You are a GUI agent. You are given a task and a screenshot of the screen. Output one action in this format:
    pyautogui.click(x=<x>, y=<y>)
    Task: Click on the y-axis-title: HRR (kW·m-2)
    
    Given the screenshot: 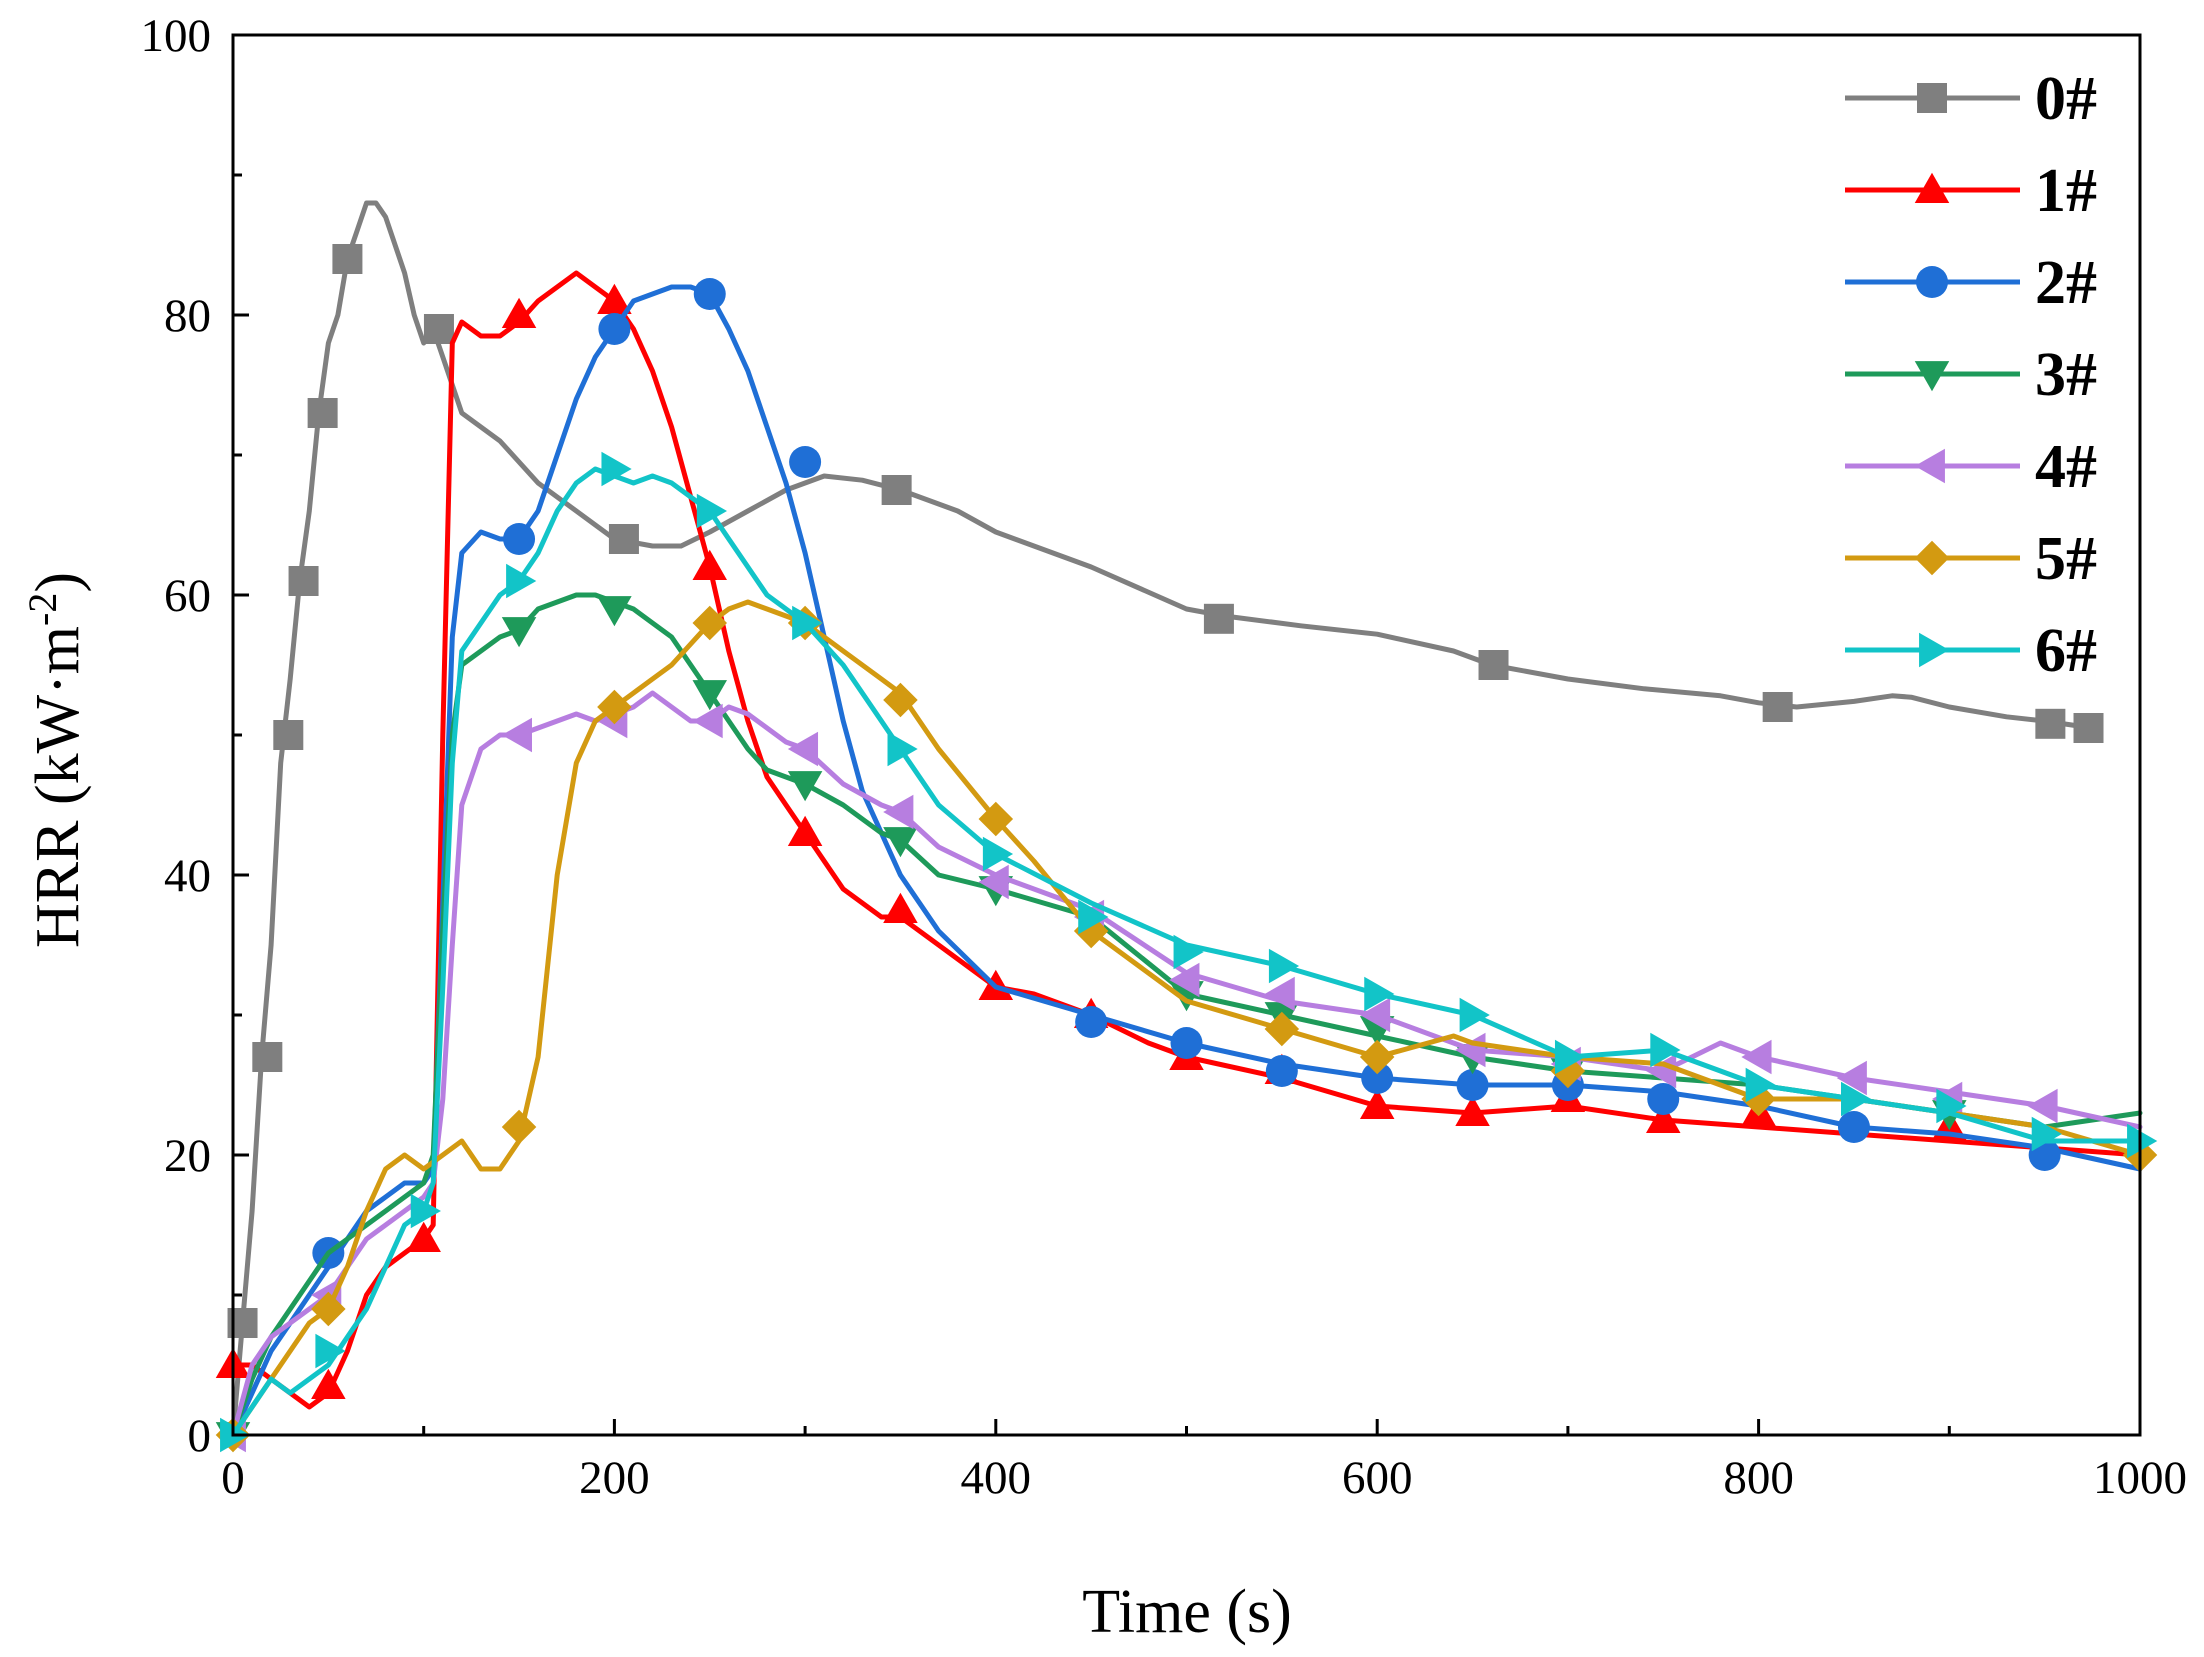 What is the action you would take?
    pyautogui.click(x=56, y=760)
    